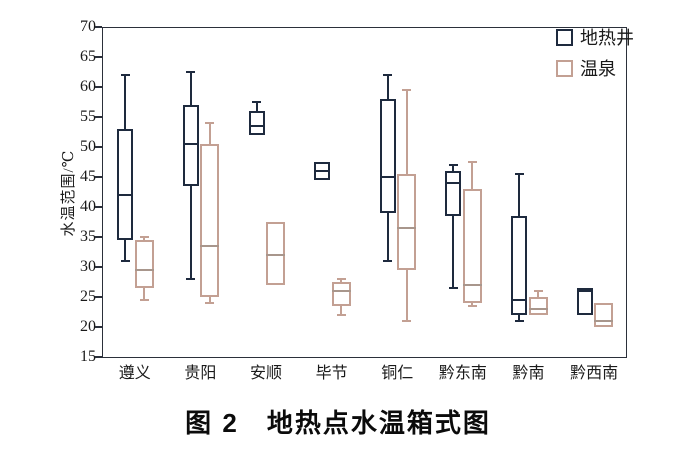  Describe the element at coordinates (88, 26) in the screenshot. I see `y-tick-label: 70` at that location.